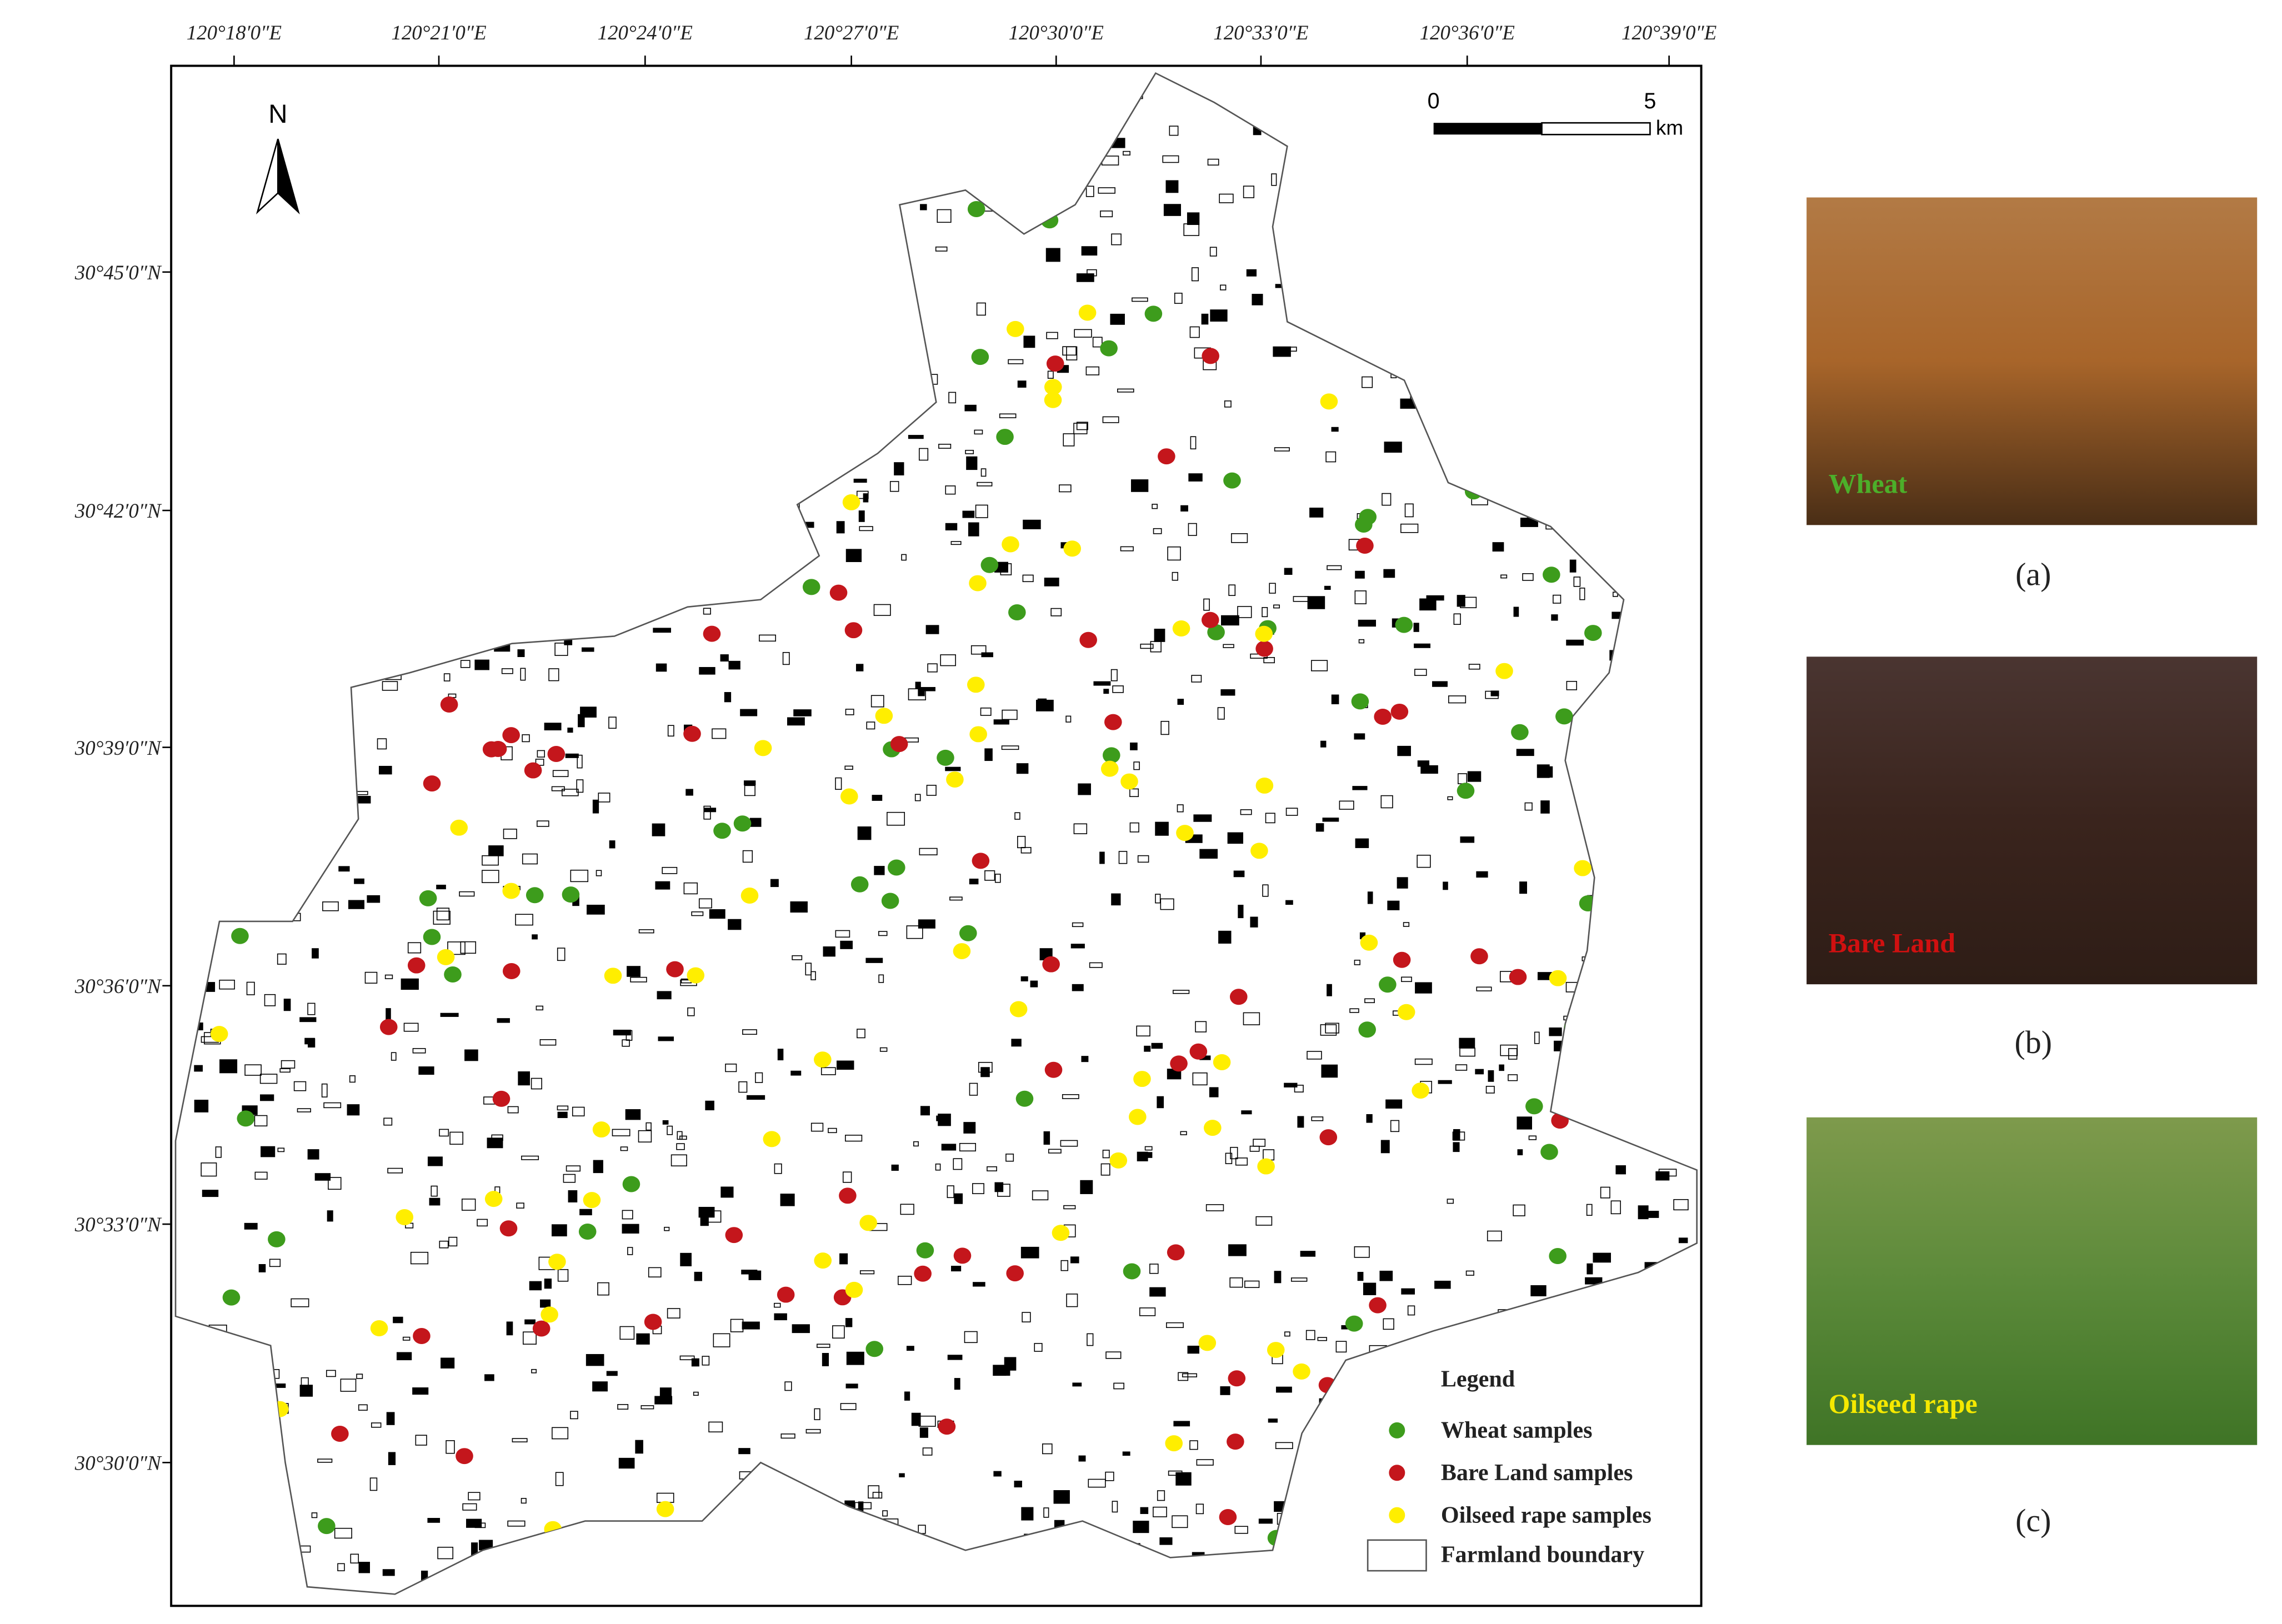 This screenshot has width=2282, height=1624. What do you see at coordinates (1542, 1554) in the screenshot?
I see `legend-label: Farmland boundary` at bounding box center [1542, 1554].